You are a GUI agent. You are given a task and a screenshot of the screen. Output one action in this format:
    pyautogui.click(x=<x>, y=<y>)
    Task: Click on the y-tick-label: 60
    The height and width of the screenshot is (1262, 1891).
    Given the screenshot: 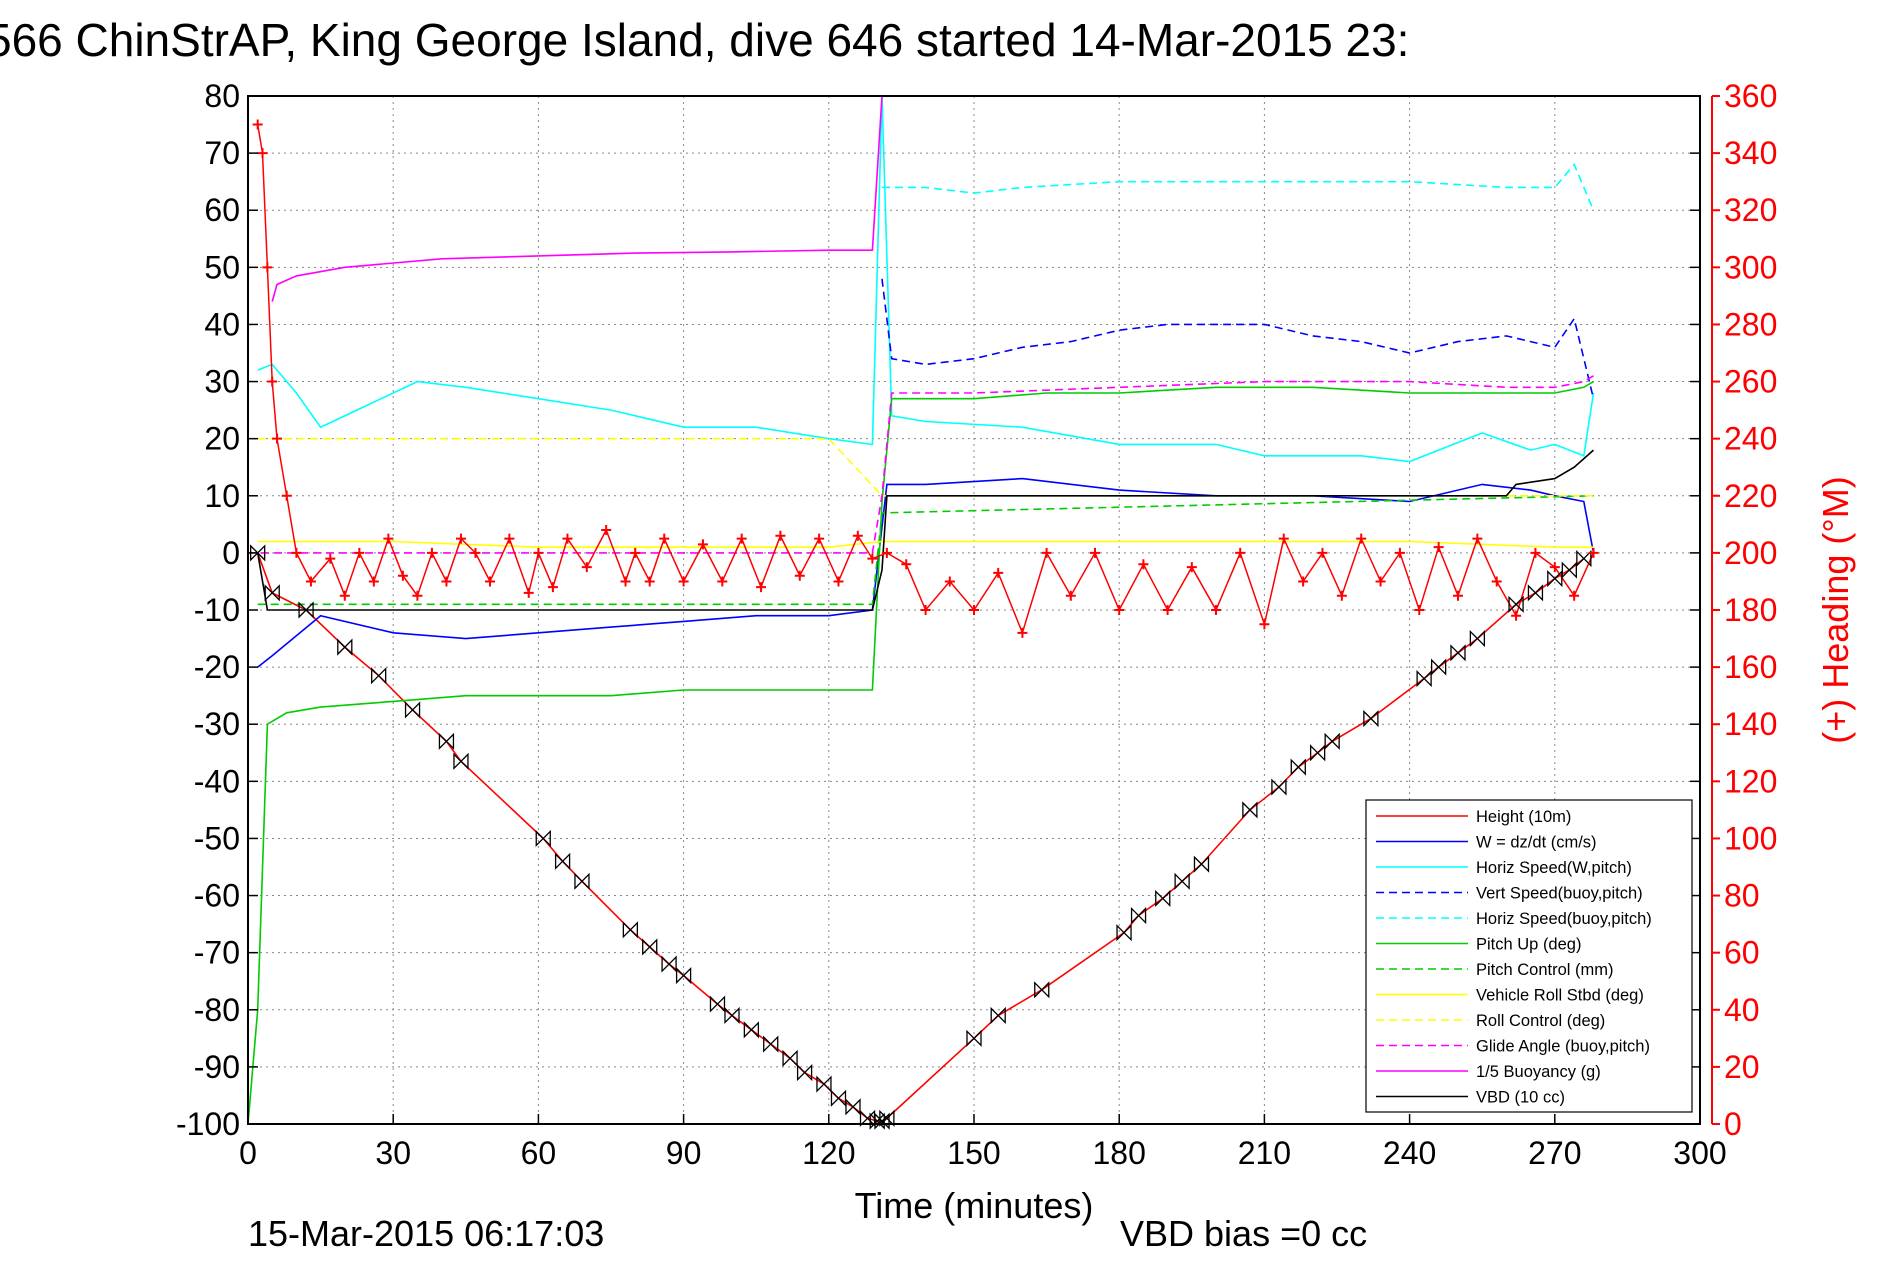 What is the action you would take?
    pyautogui.click(x=222, y=210)
    